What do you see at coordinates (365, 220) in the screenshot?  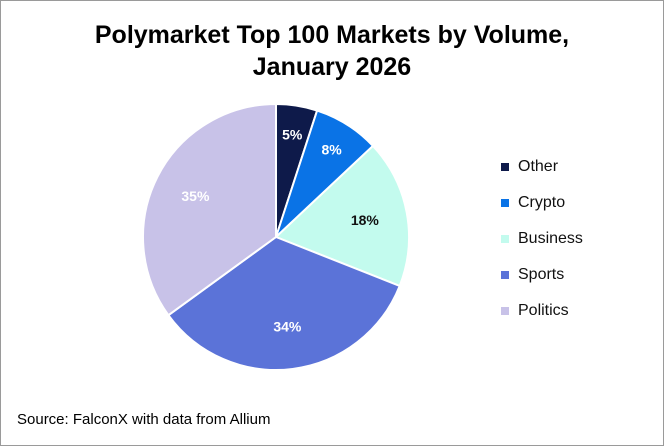 I see `pie-label-business: 18%` at bounding box center [365, 220].